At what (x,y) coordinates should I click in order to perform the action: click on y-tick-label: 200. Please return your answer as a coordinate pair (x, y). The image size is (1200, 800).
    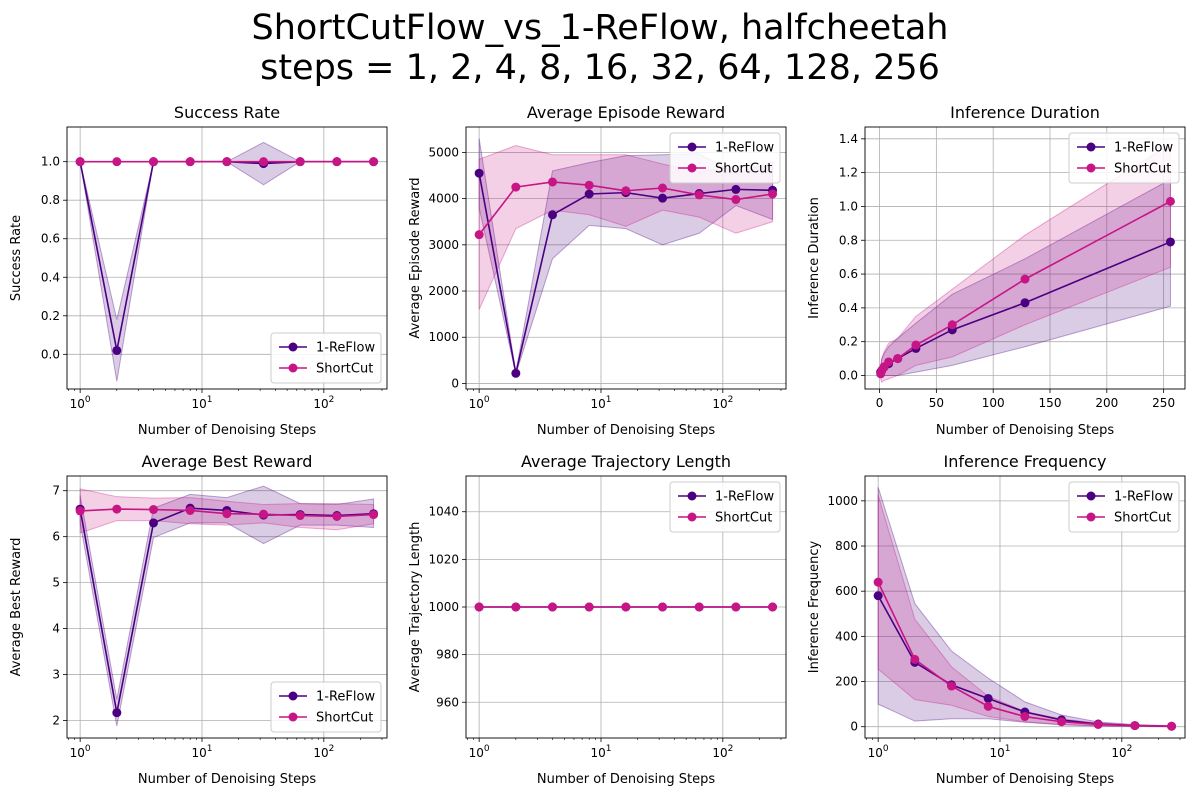
    Looking at the image, I should click on (846, 682).